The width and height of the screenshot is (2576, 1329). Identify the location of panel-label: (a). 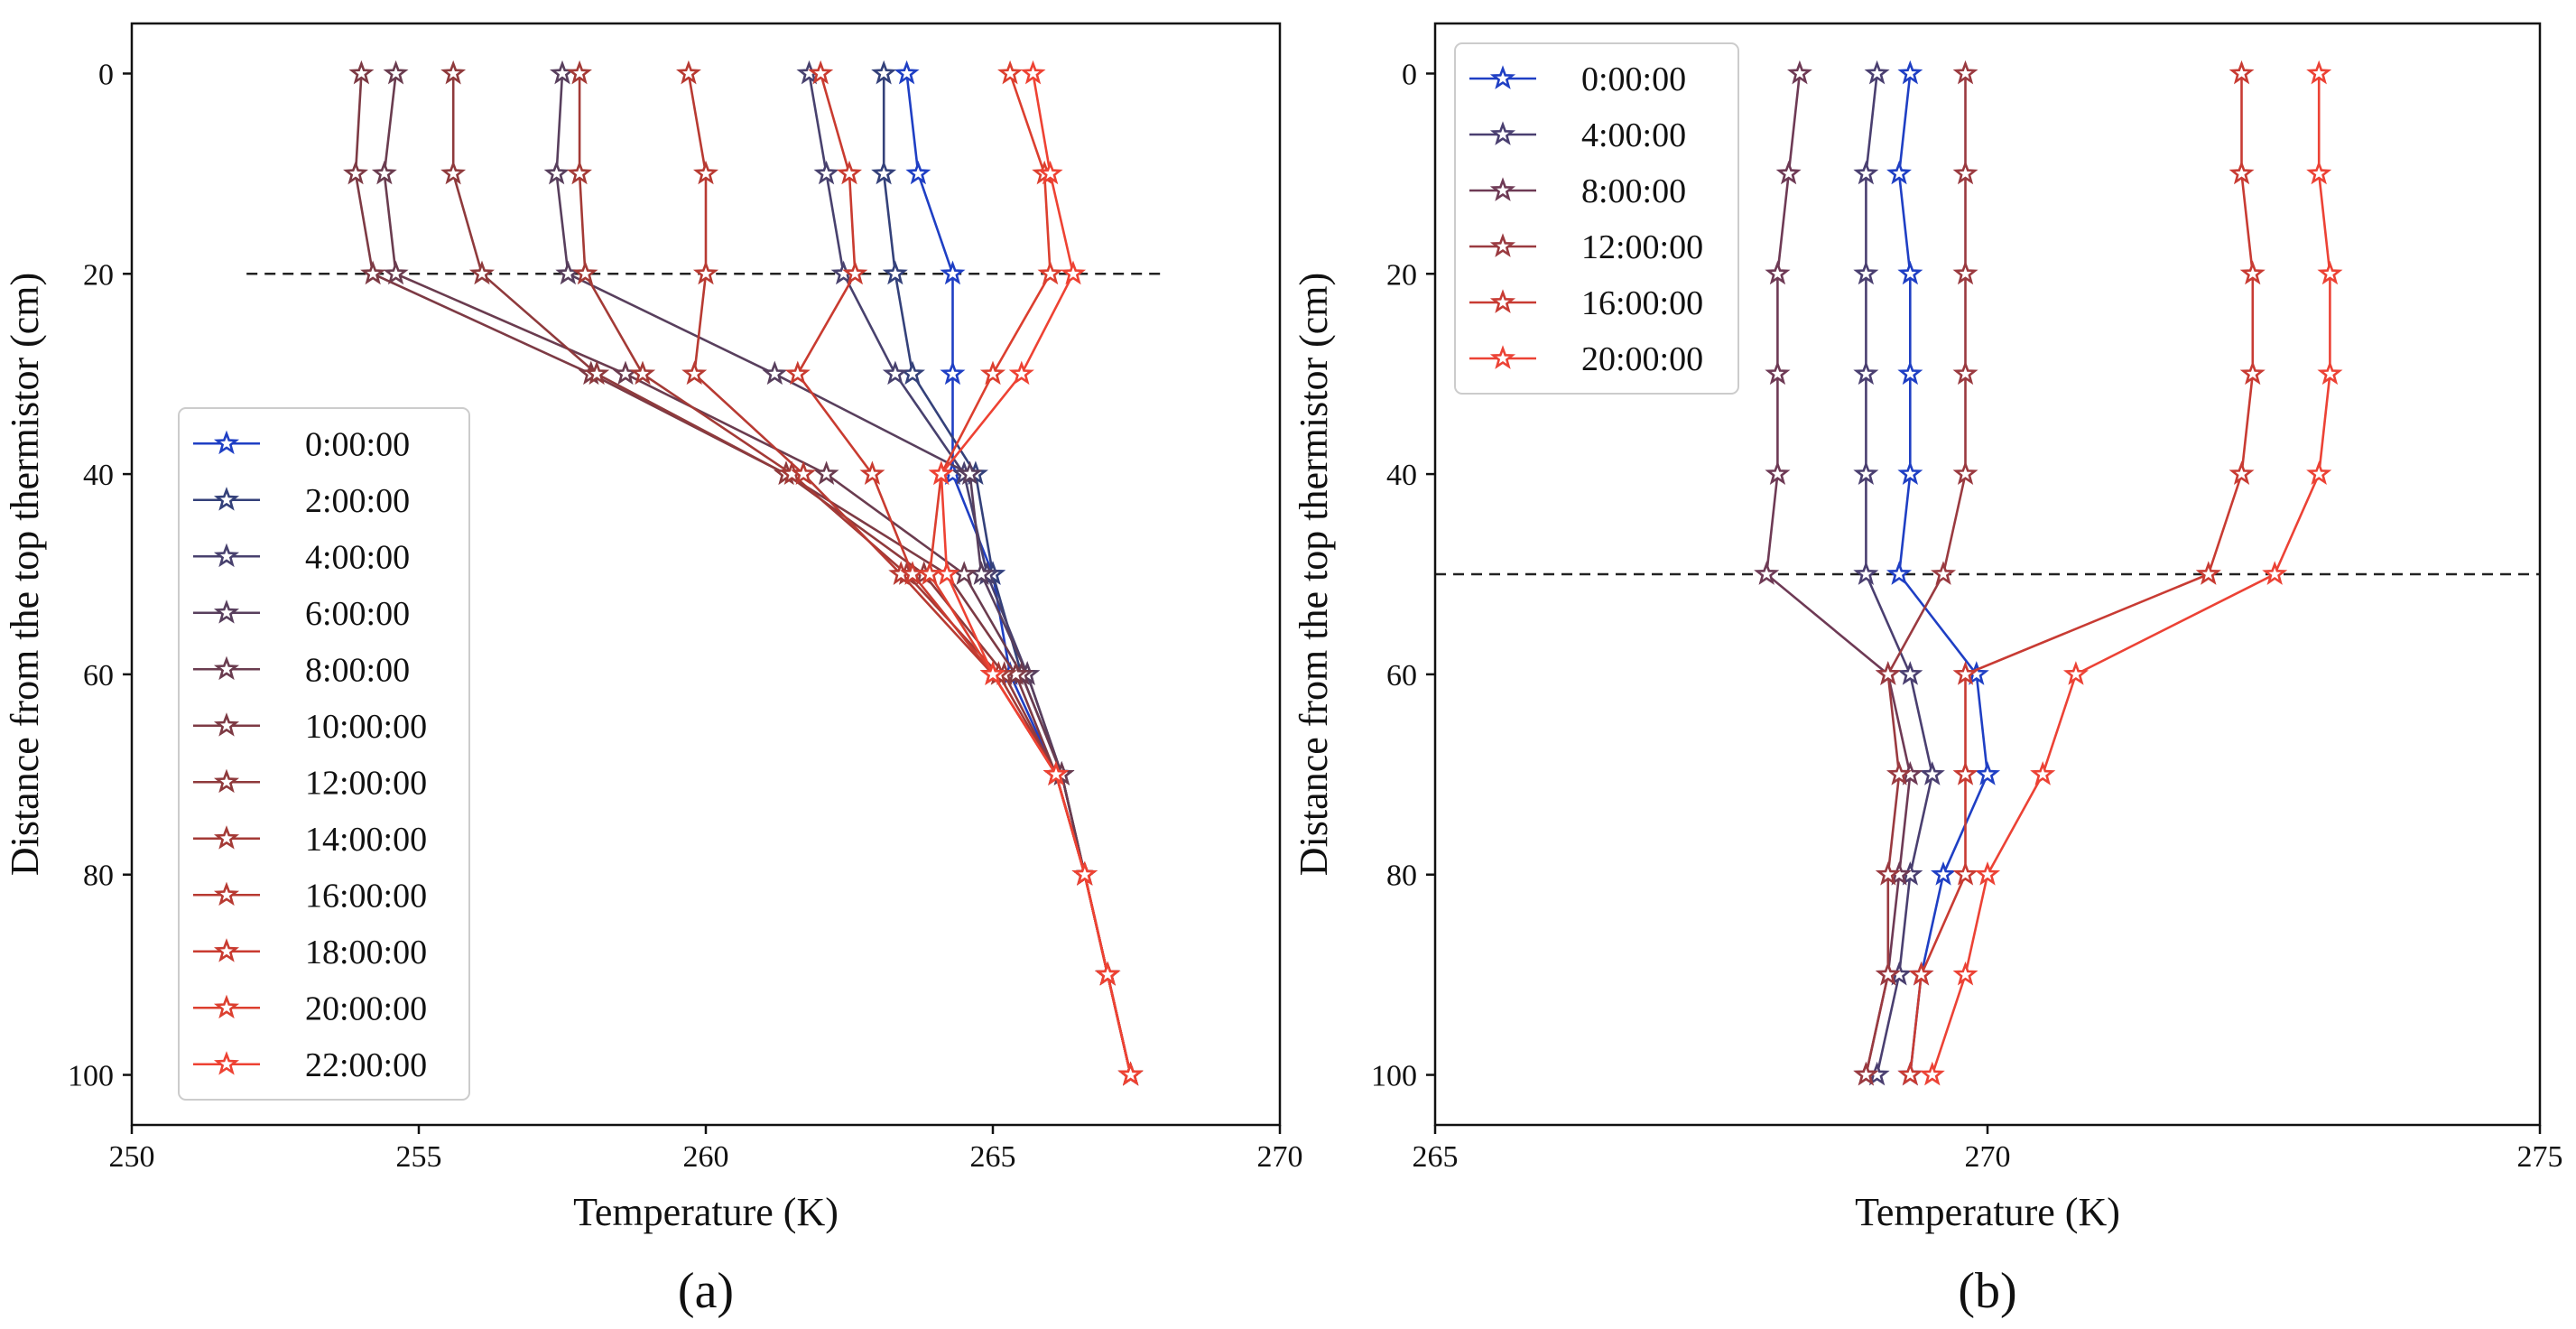
(706, 1291).